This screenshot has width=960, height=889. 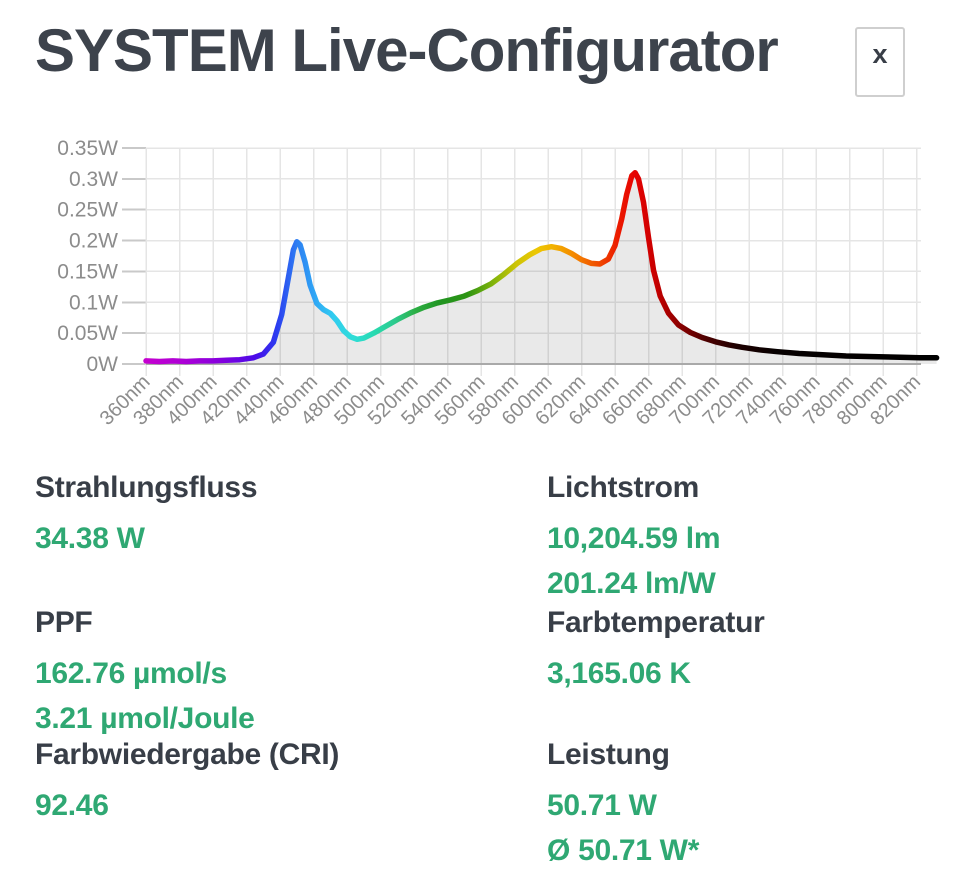 What do you see at coordinates (87, 333) in the screenshot?
I see `y-tick-label: 0.05W` at bounding box center [87, 333].